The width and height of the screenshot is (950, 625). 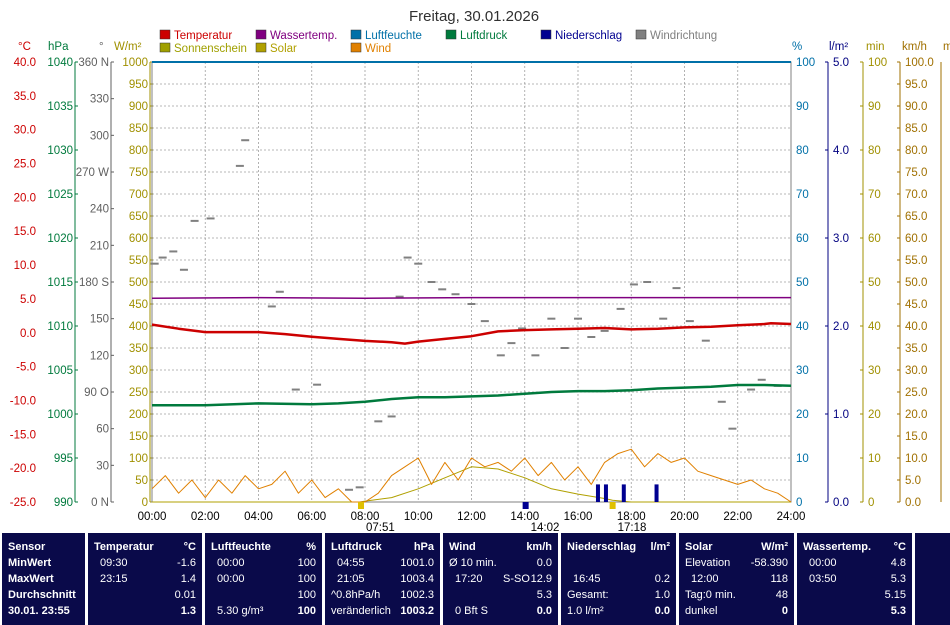 I want to click on stats-header-solar: Solar, so click(x=699, y=547).